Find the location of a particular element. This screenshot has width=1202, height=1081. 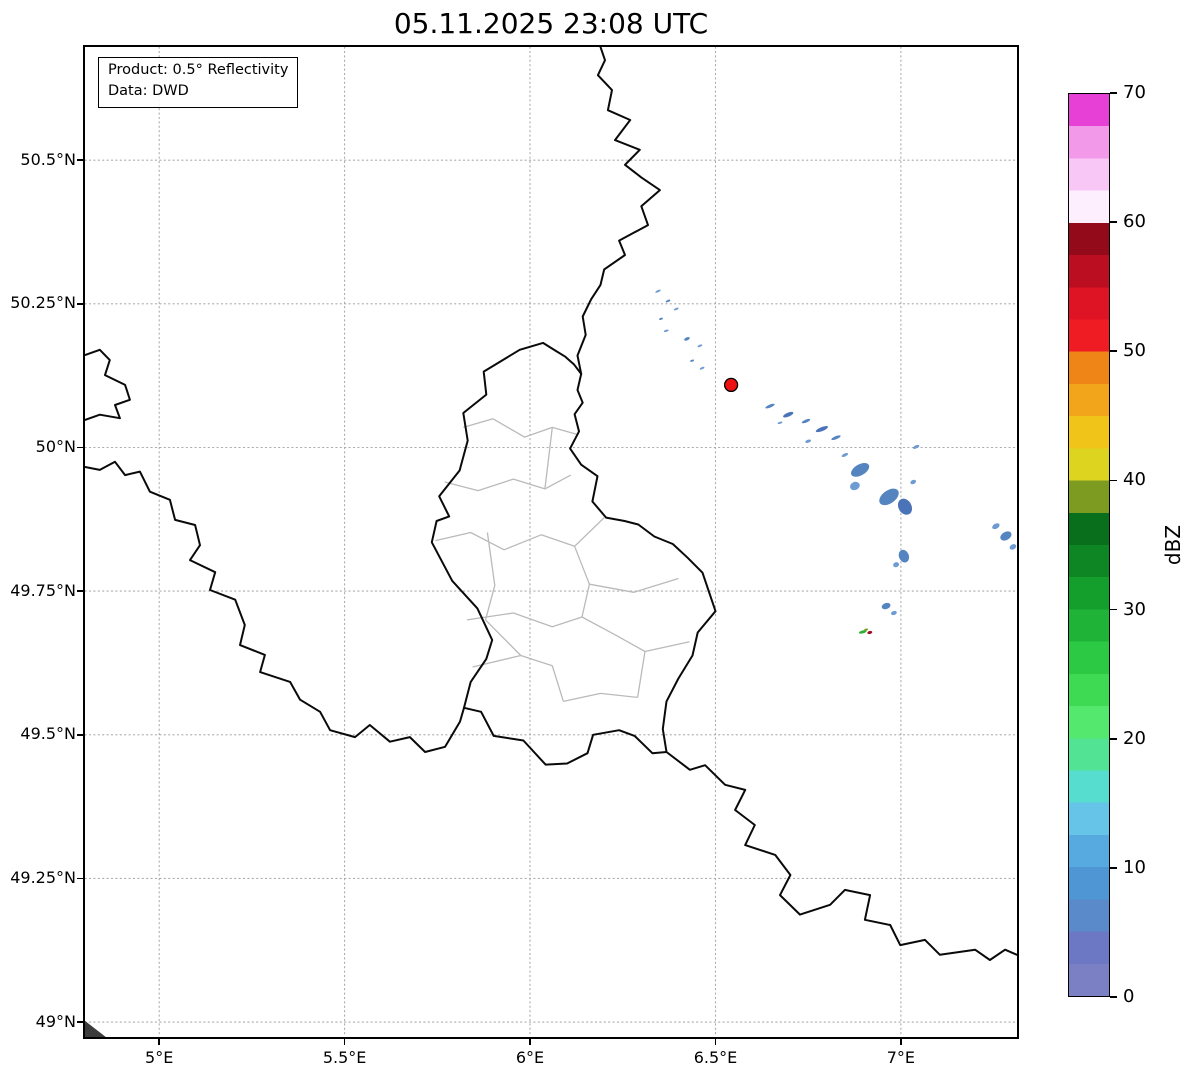

x-tick-label: 5°E is located at coordinates (159, 1057).